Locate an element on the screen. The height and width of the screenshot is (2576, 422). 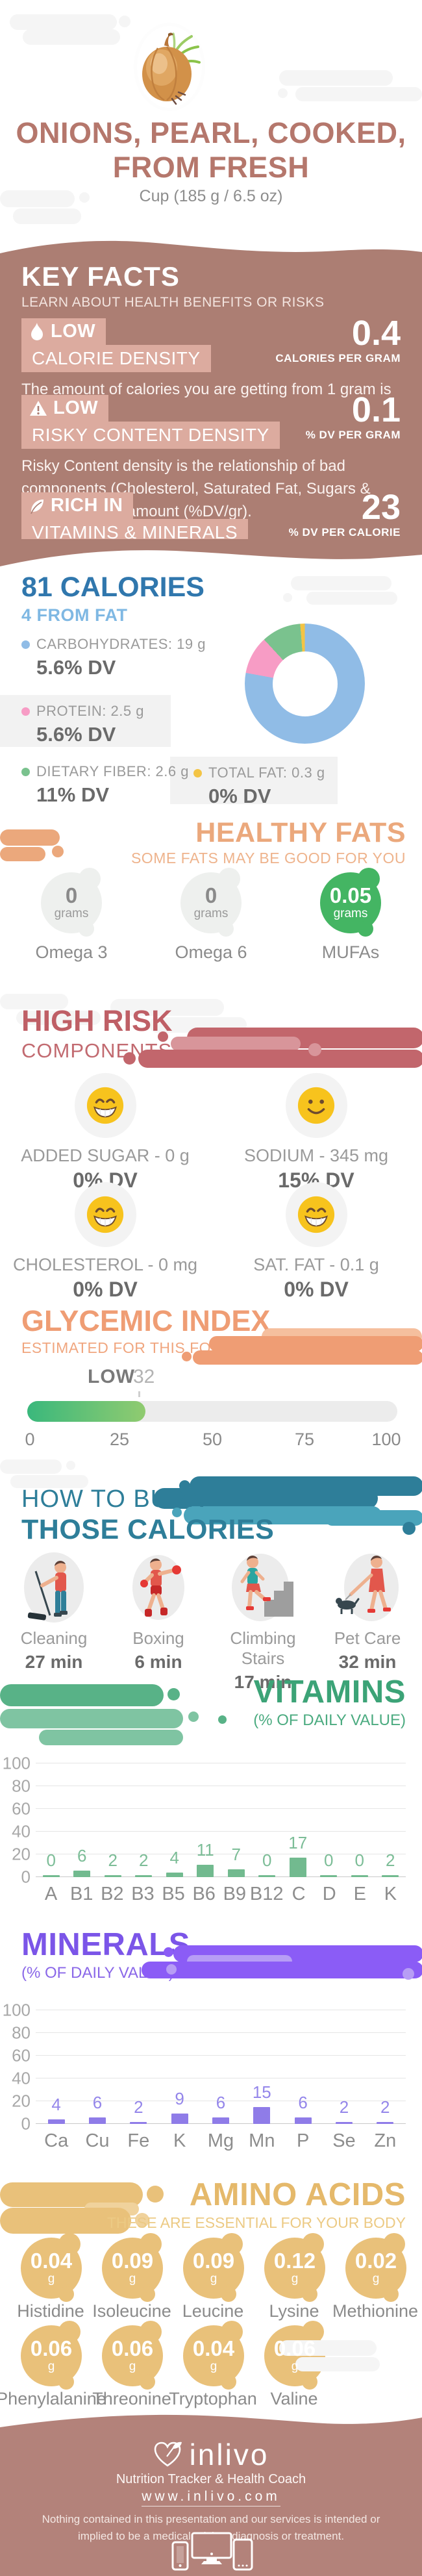
wave-divider is located at coordinates (211, 553).